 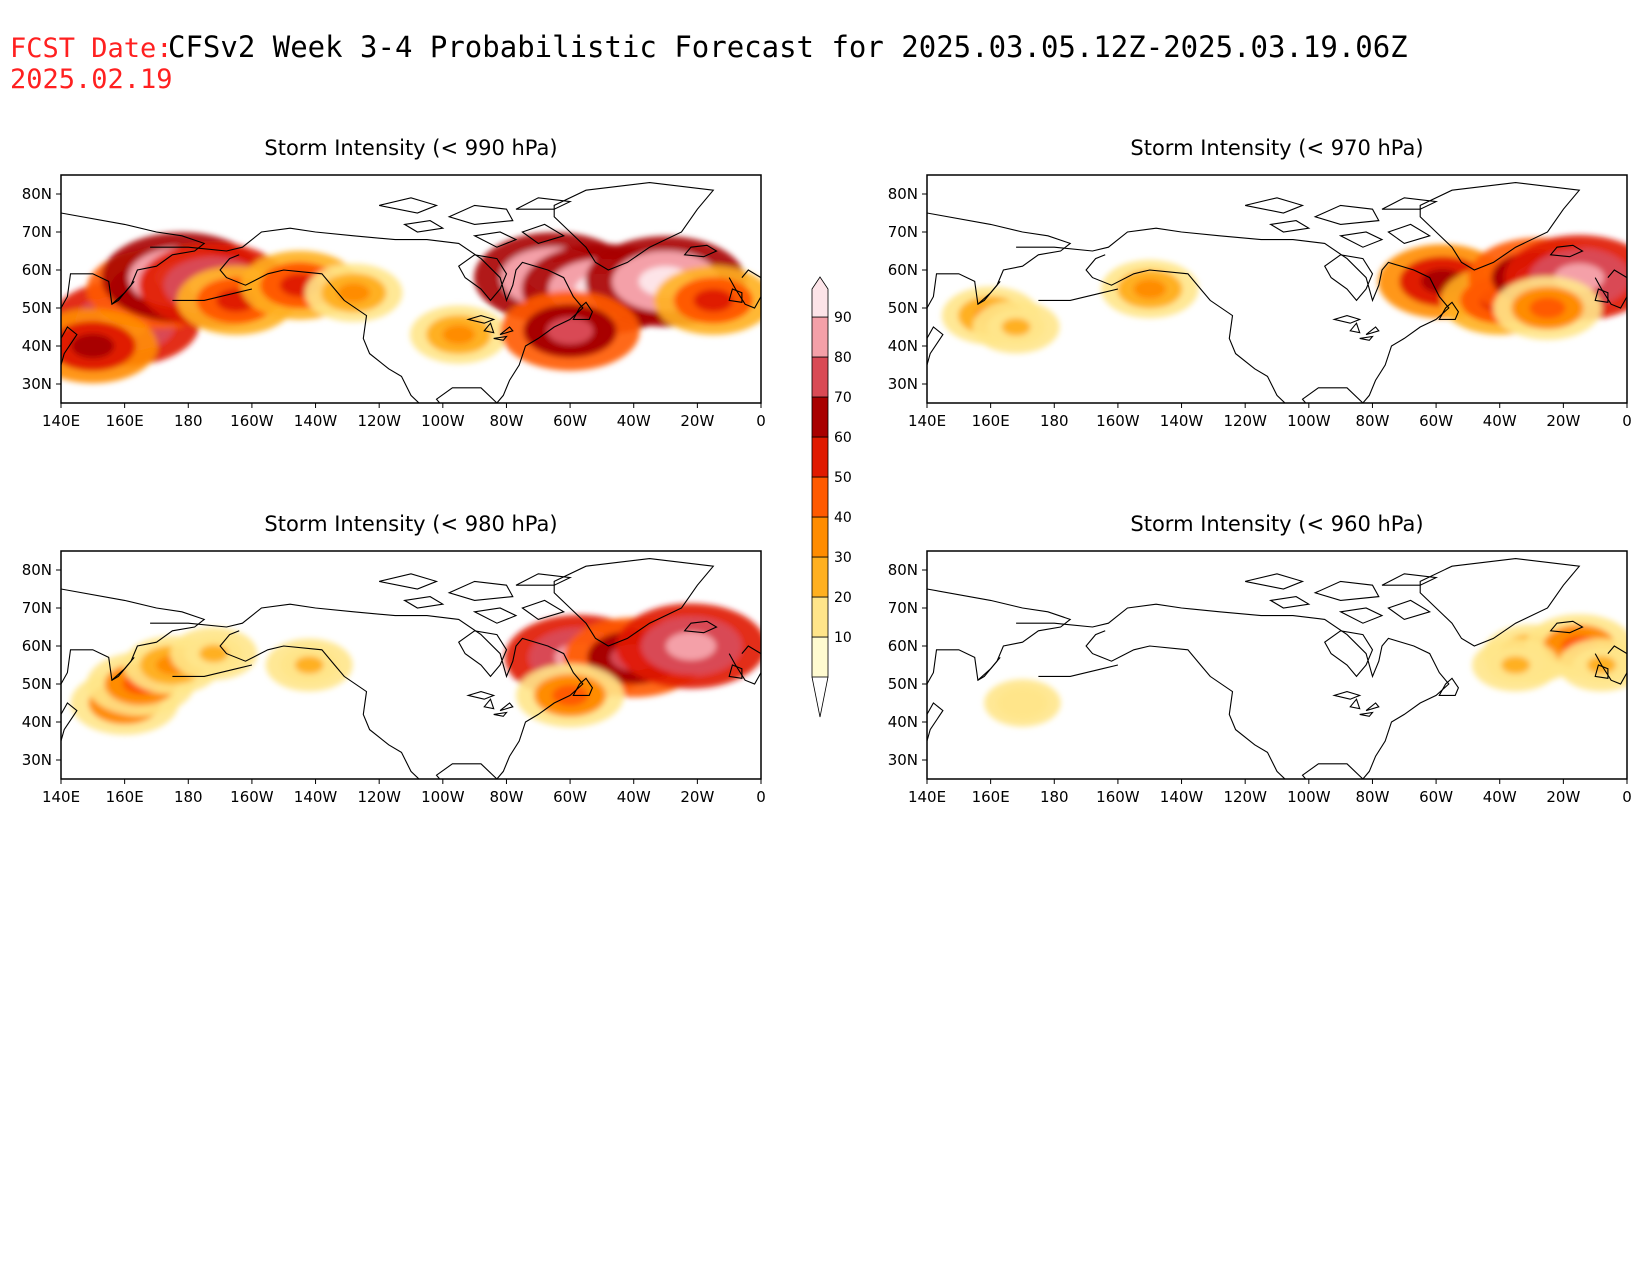 I want to click on panel-title: Storm Intensity (< 990 hPa), so click(x=410, y=148).